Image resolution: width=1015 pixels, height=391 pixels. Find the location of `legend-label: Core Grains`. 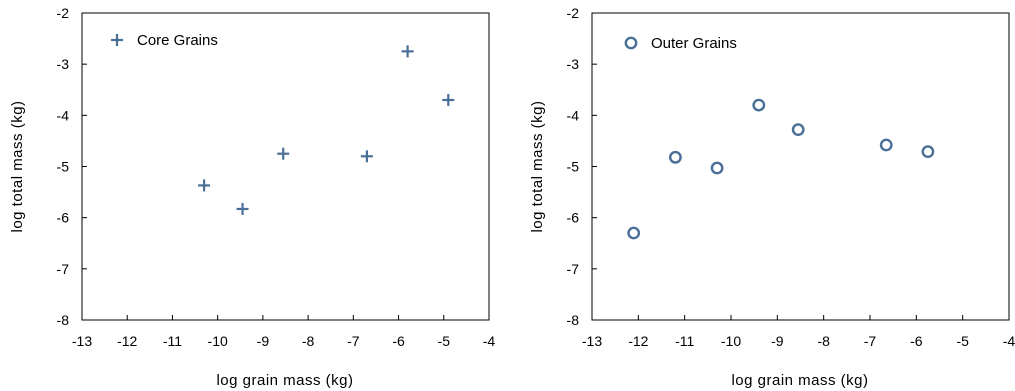

legend-label: Core Grains is located at coordinates (177, 40).